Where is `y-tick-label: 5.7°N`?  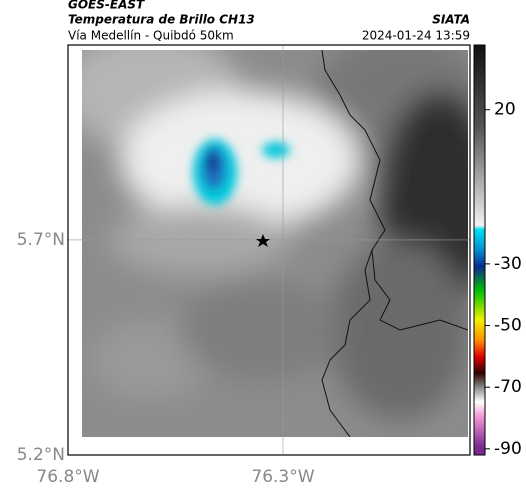 y-tick-label: 5.7°N is located at coordinates (41, 240).